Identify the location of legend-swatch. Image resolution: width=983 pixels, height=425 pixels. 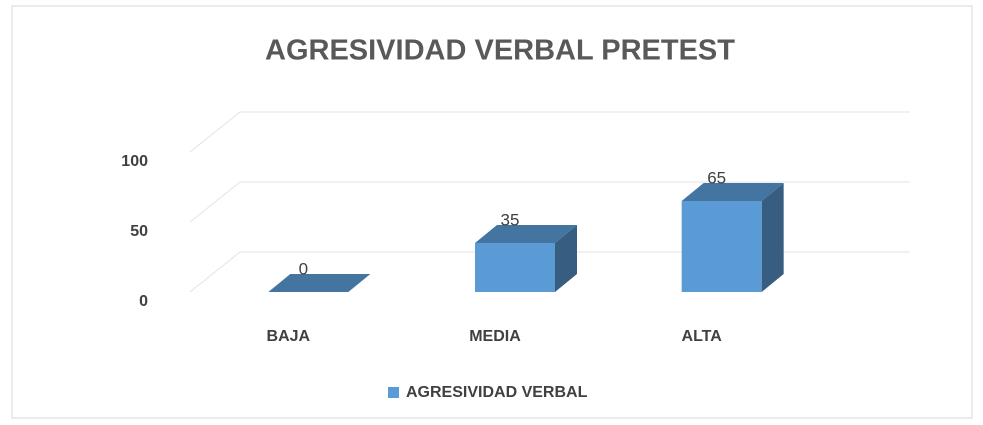
(393, 392).